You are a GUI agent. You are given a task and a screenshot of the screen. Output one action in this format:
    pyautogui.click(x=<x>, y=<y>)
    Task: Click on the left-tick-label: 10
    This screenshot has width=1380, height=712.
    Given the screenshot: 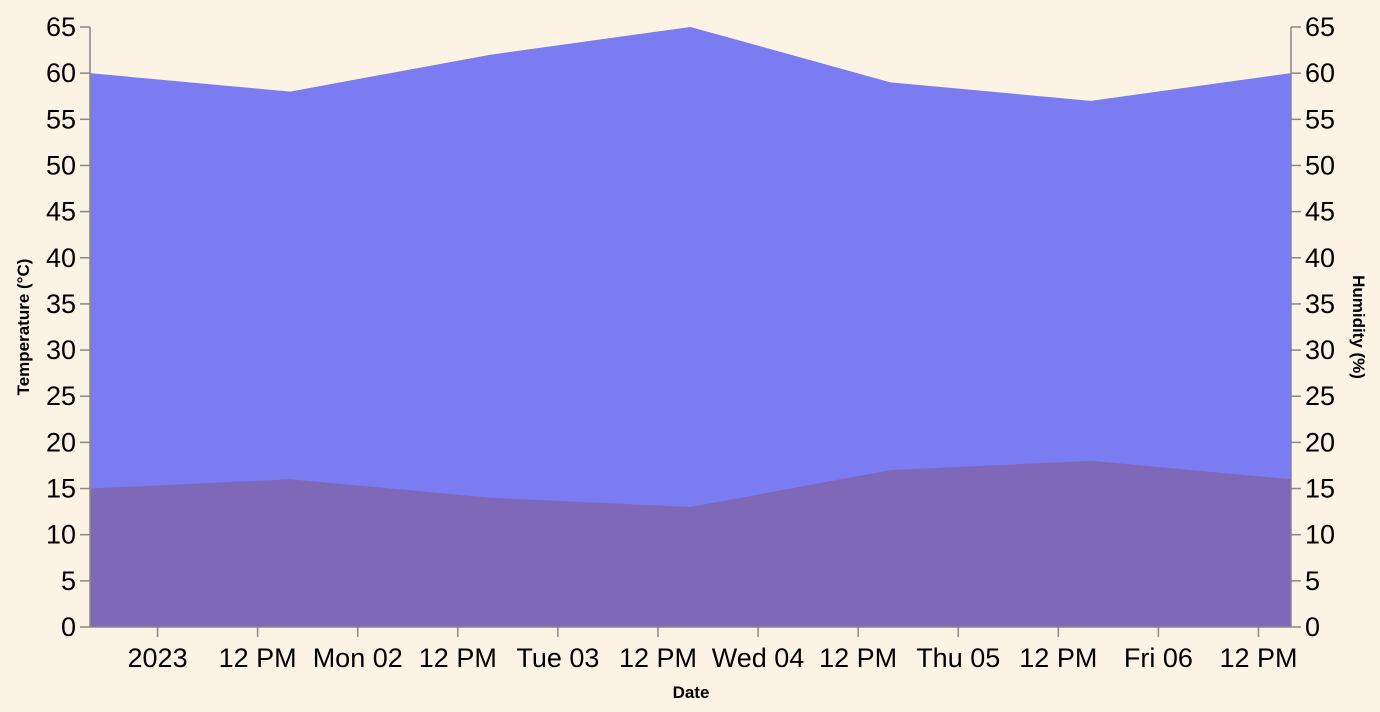 What is the action you would take?
    pyautogui.click(x=61, y=535)
    